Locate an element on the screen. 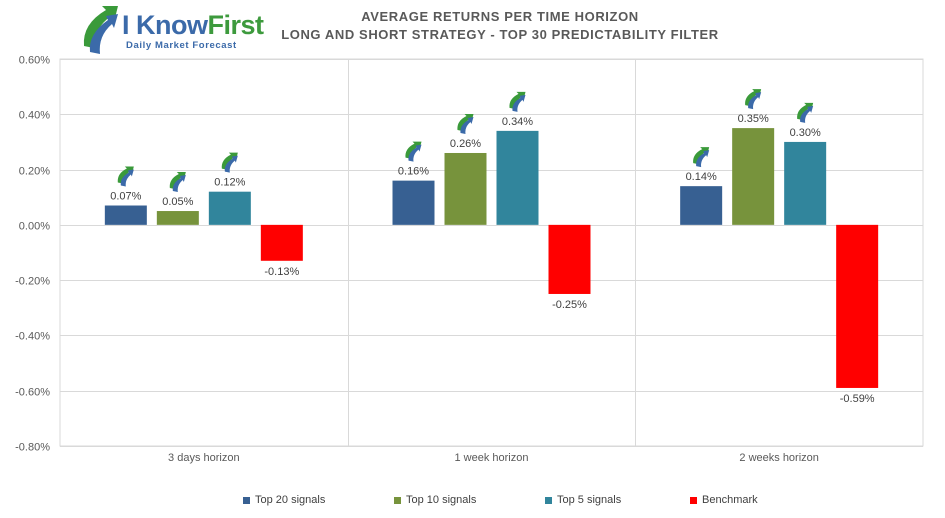 The image size is (945, 518). data-label-top20-2-weeks: 0.14% is located at coordinates (701, 177).